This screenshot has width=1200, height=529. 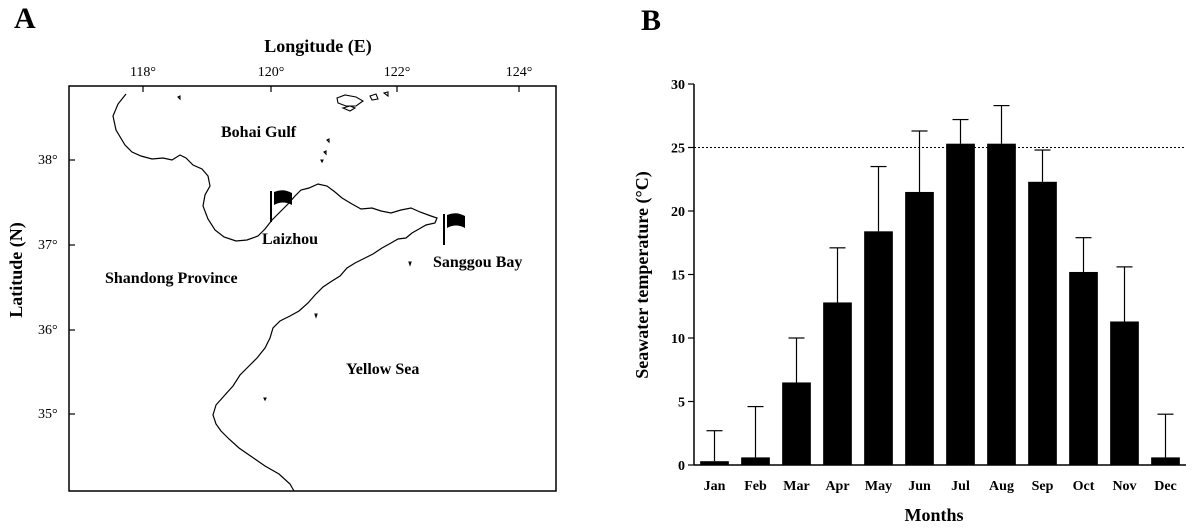 I want to click on longitude-tick: 118°, so click(x=143, y=72).